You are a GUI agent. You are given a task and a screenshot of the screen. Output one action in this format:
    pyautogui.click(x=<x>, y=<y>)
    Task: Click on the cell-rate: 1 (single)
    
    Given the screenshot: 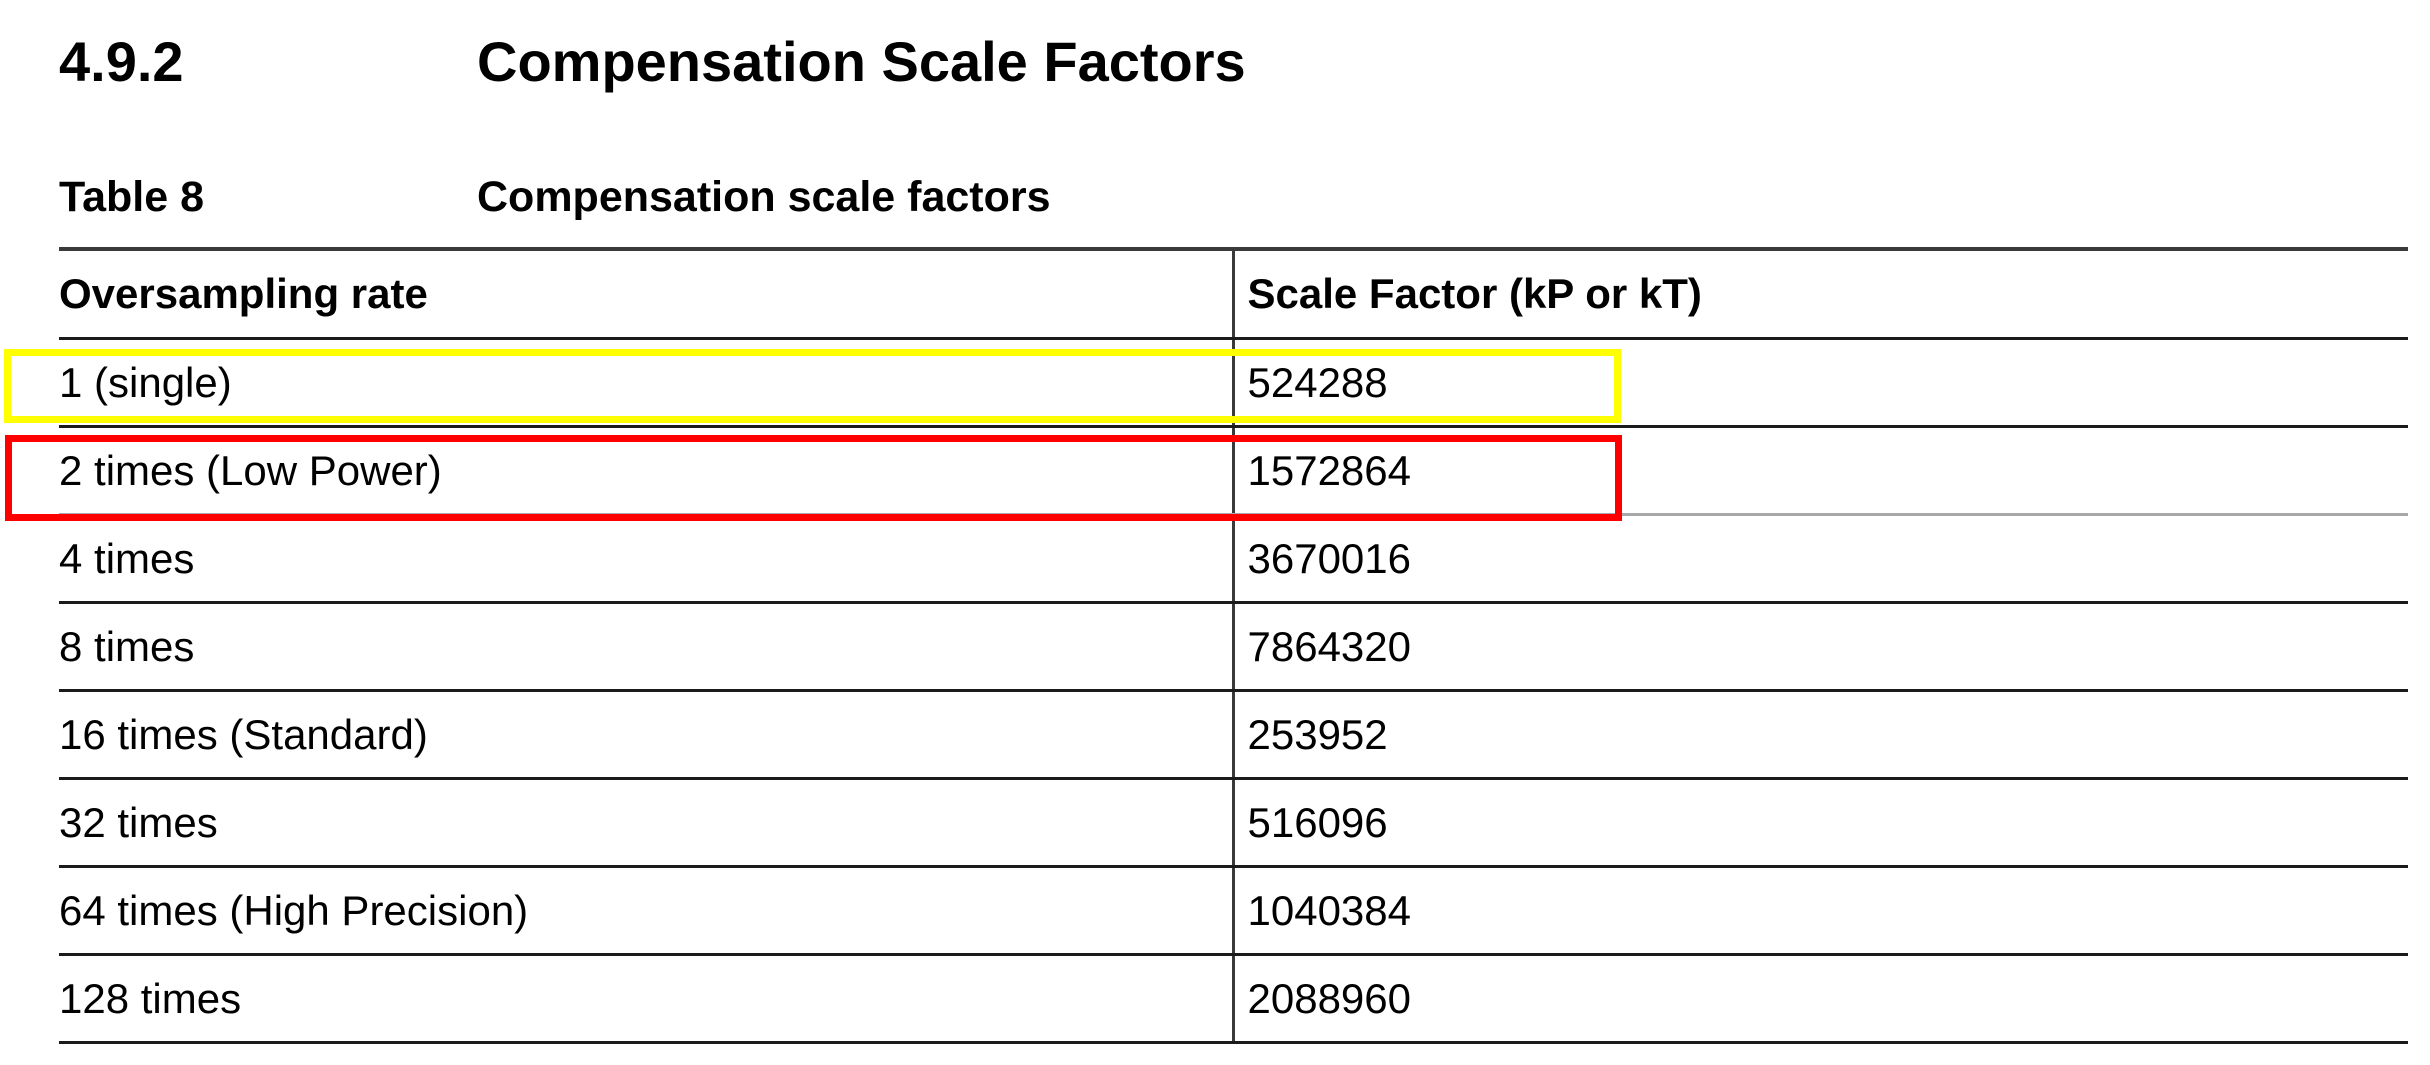 What is the action you would take?
    pyautogui.click(x=646, y=383)
    